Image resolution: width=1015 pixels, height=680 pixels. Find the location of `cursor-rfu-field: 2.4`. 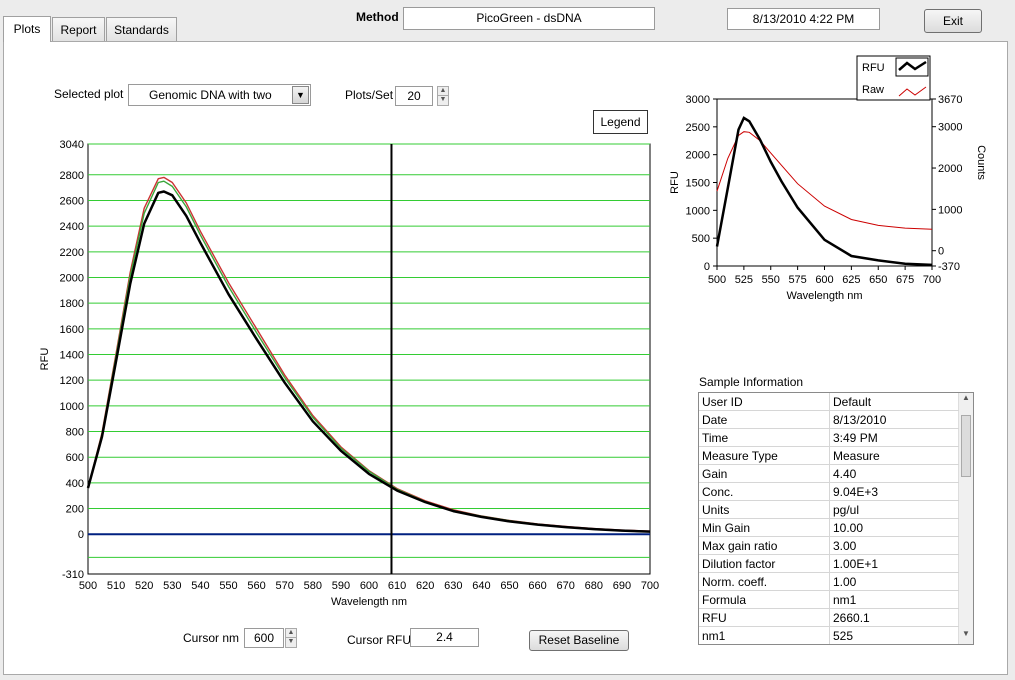

cursor-rfu-field: 2.4 is located at coordinates (444, 637).